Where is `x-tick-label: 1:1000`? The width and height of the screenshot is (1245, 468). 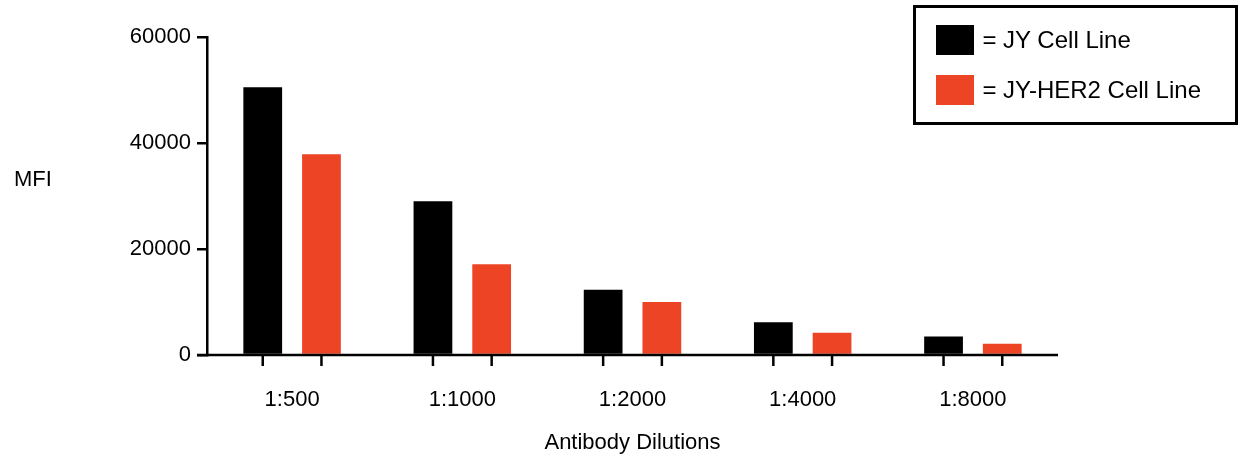
x-tick-label: 1:1000 is located at coordinates (462, 399).